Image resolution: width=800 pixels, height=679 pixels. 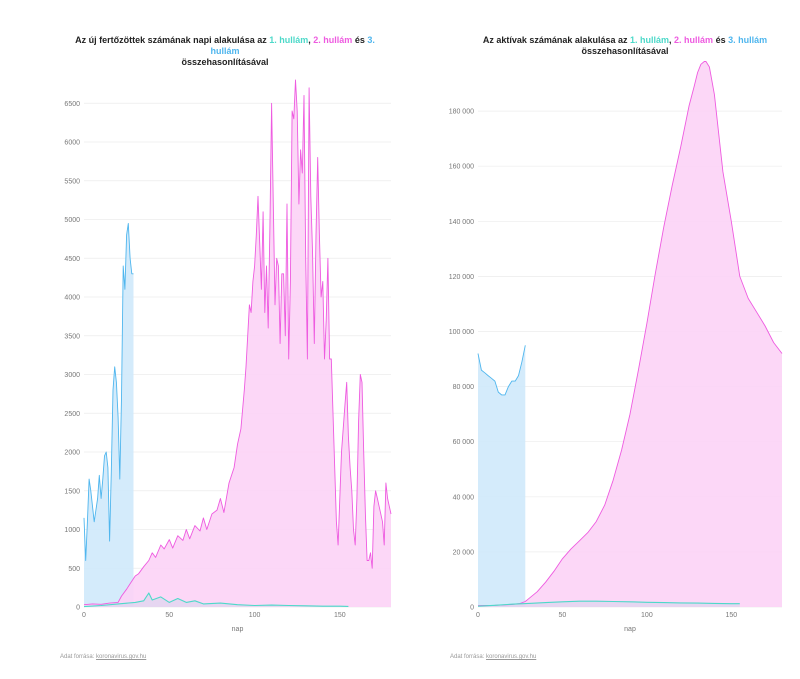 What do you see at coordinates (72, 491) in the screenshot?
I see `y-tick-label: 1500` at bounding box center [72, 491].